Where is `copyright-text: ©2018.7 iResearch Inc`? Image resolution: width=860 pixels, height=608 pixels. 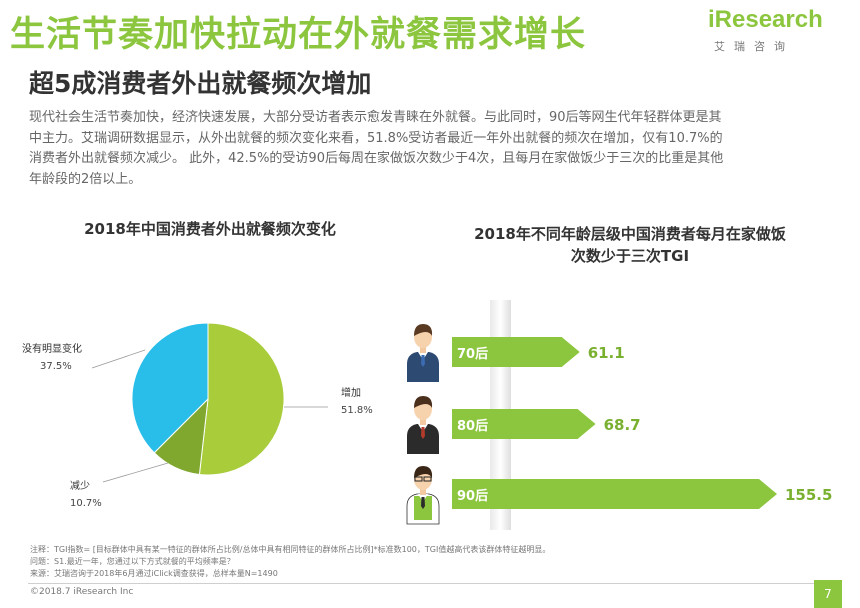 copyright-text: ©2018.7 iResearch Inc is located at coordinates (82, 592).